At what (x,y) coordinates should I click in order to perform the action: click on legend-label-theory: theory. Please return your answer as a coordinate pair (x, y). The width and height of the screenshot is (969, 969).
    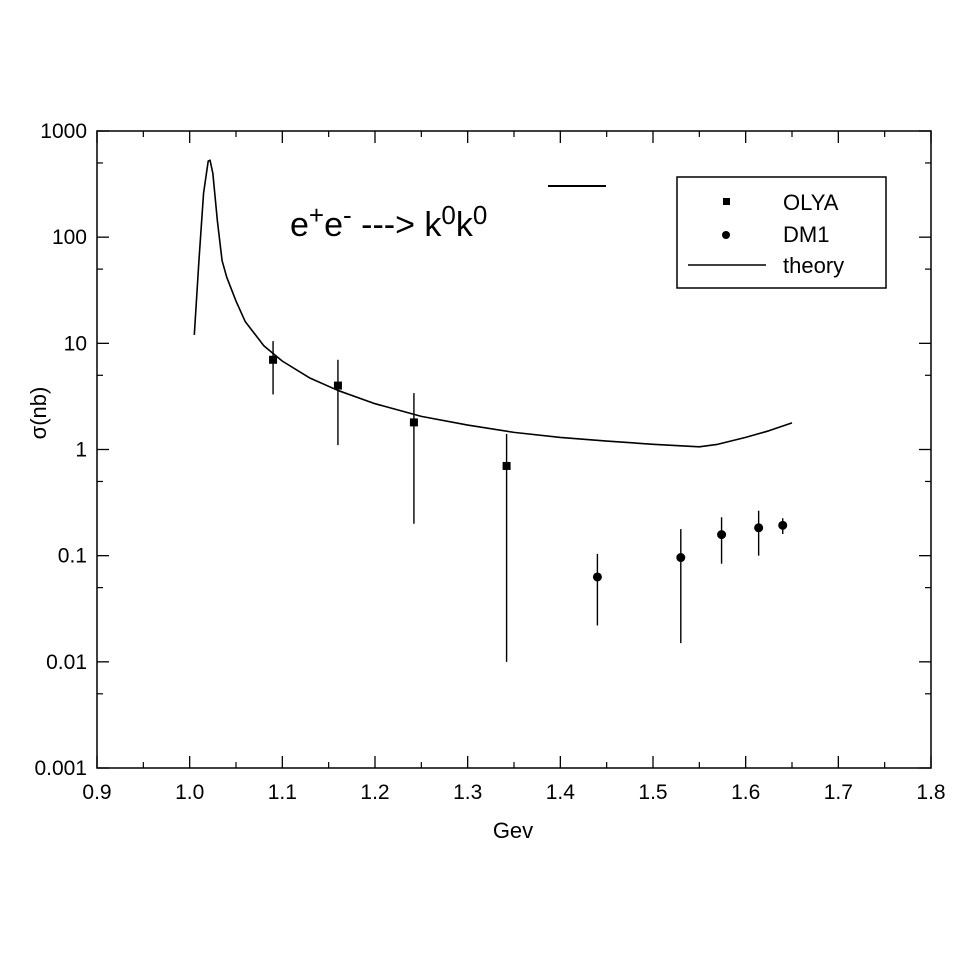
    Looking at the image, I should click on (813, 265).